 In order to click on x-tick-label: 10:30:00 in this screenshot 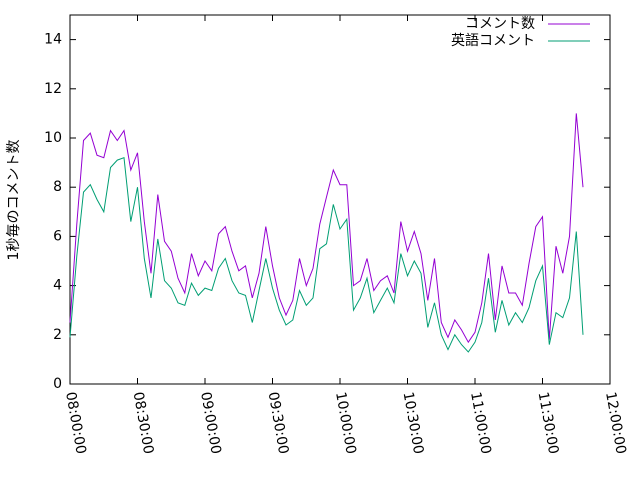, I will do `click(413, 423)`.